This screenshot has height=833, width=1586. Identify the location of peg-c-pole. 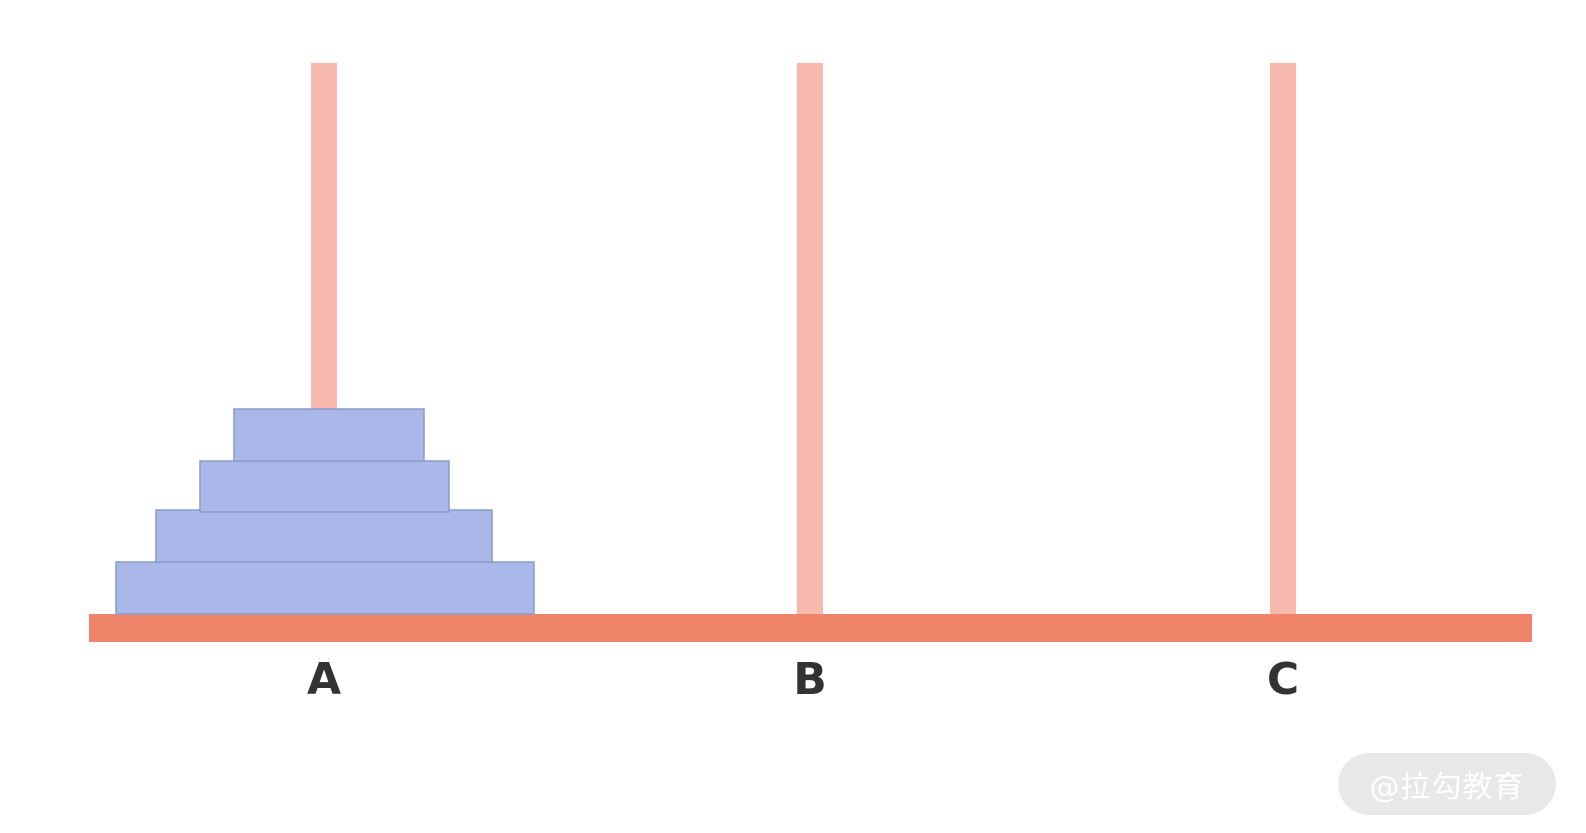
(1283, 339).